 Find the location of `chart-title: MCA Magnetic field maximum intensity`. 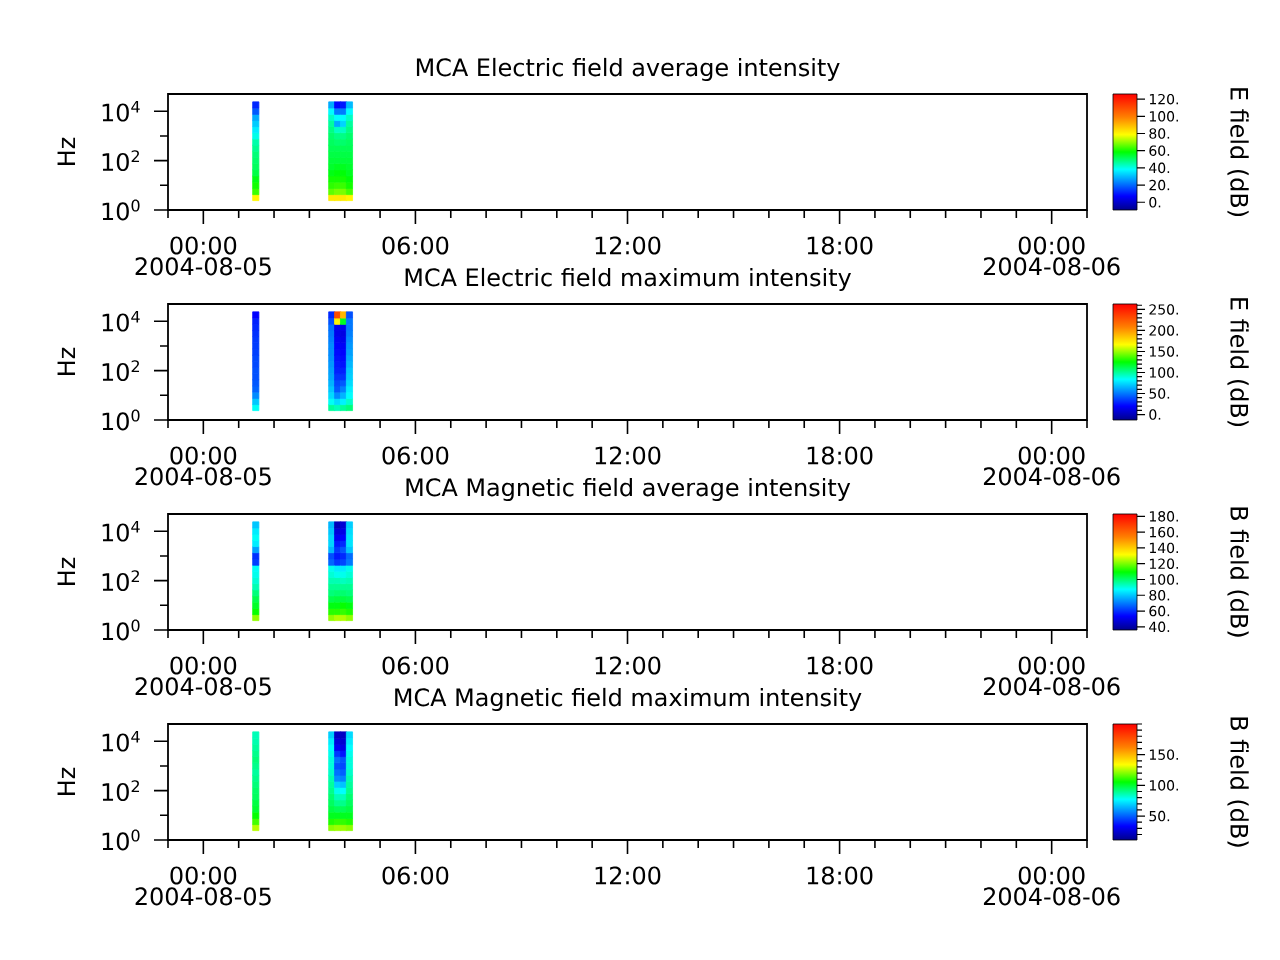

chart-title: MCA Magnetic field maximum intensity is located at coordinates (628, 699).